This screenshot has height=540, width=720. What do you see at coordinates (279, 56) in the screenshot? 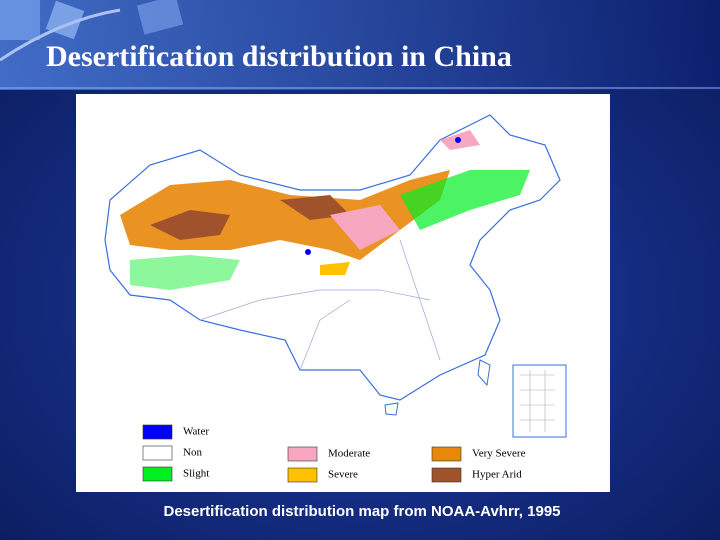
I see `slide-title: Desertification distribution in China` at bounding box center [279, 56].